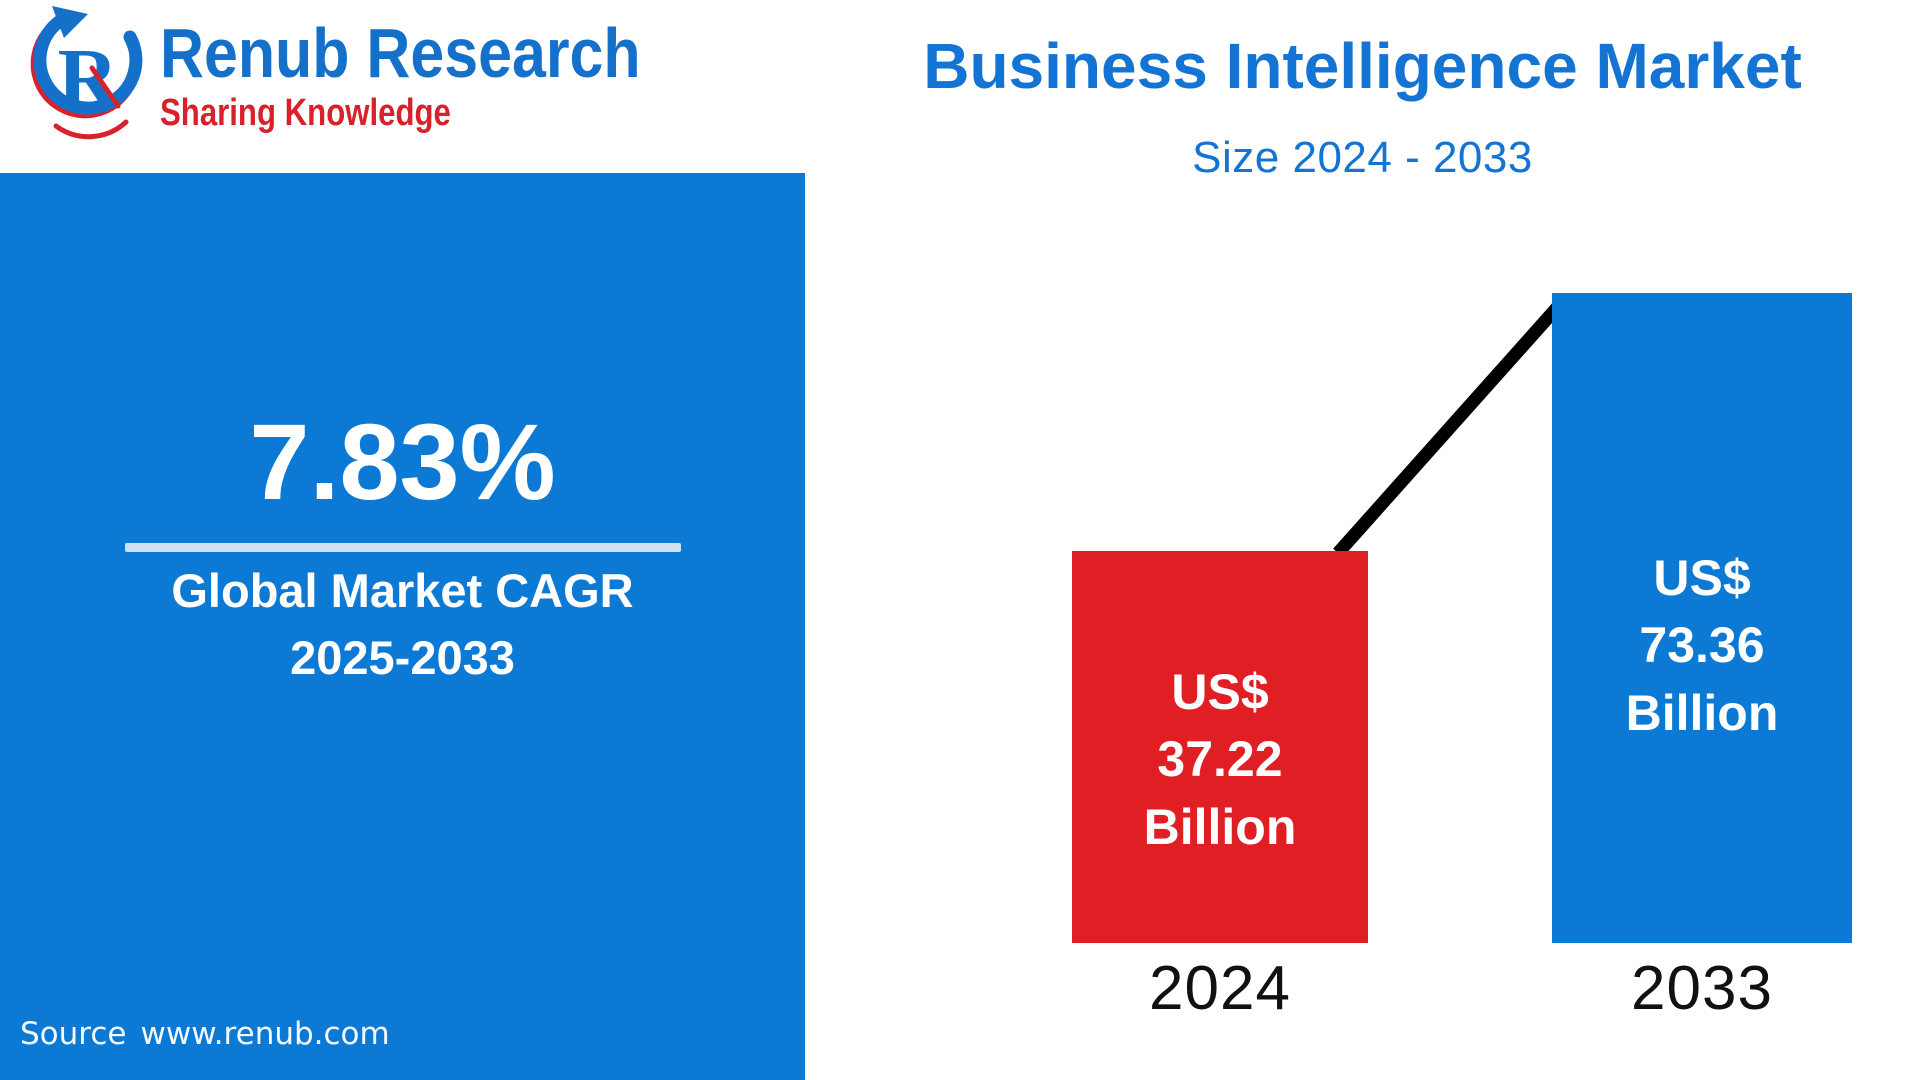  Describe the element at coordinates (73, 1034) in the screenshot. I see `source-label: Source` at that location.